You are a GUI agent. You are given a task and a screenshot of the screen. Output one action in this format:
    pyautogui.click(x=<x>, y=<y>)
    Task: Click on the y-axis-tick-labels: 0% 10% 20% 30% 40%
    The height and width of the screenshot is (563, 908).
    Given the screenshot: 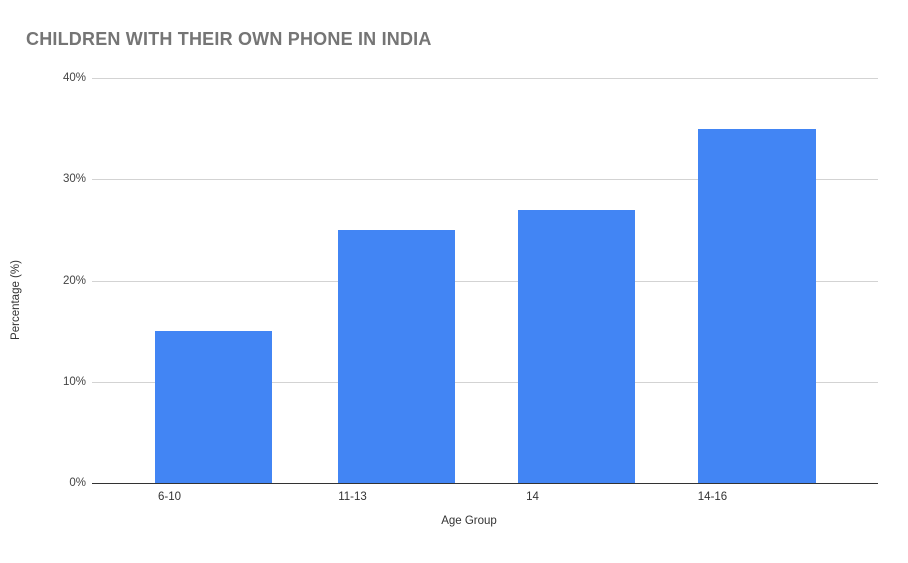 What is the action you would take?
    pyautogui.click(x=43, y=280)
    